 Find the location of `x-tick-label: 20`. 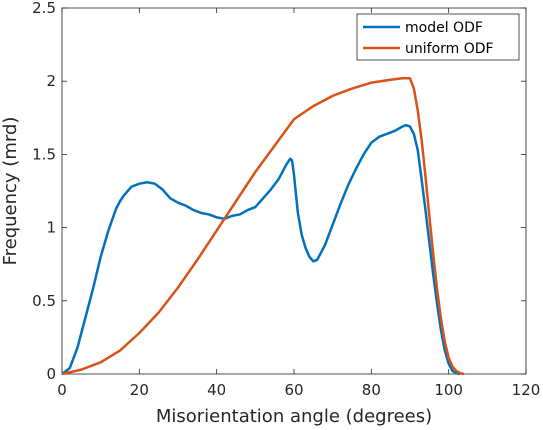

x-tick-label: 20 is located at coordinates (139, 390).